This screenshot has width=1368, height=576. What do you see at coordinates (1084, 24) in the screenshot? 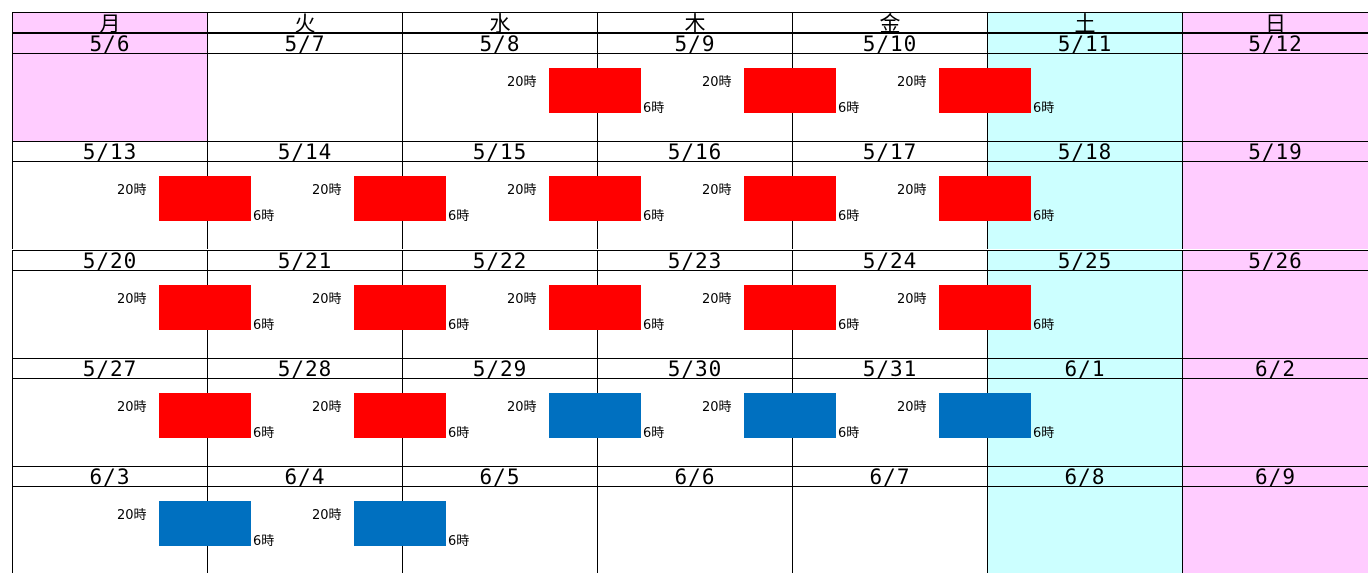
I see `weekday-header: 土` at bounding box center [1084, 24].